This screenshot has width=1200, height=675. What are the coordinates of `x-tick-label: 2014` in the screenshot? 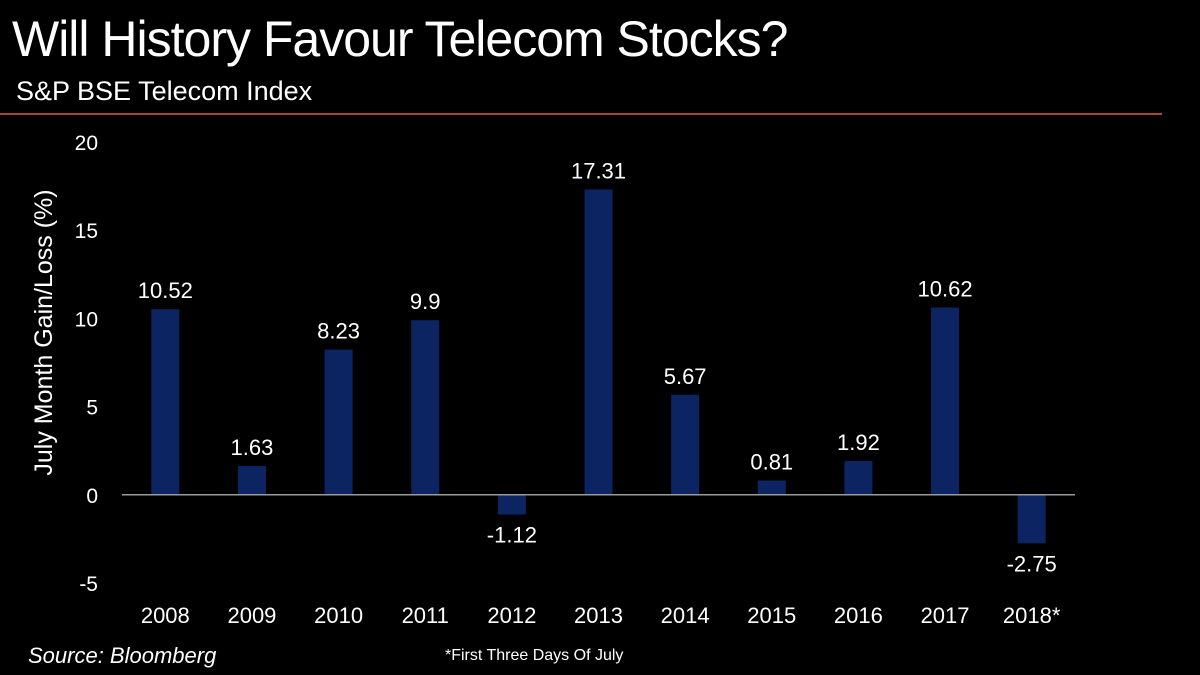 It's located at (685, 615).